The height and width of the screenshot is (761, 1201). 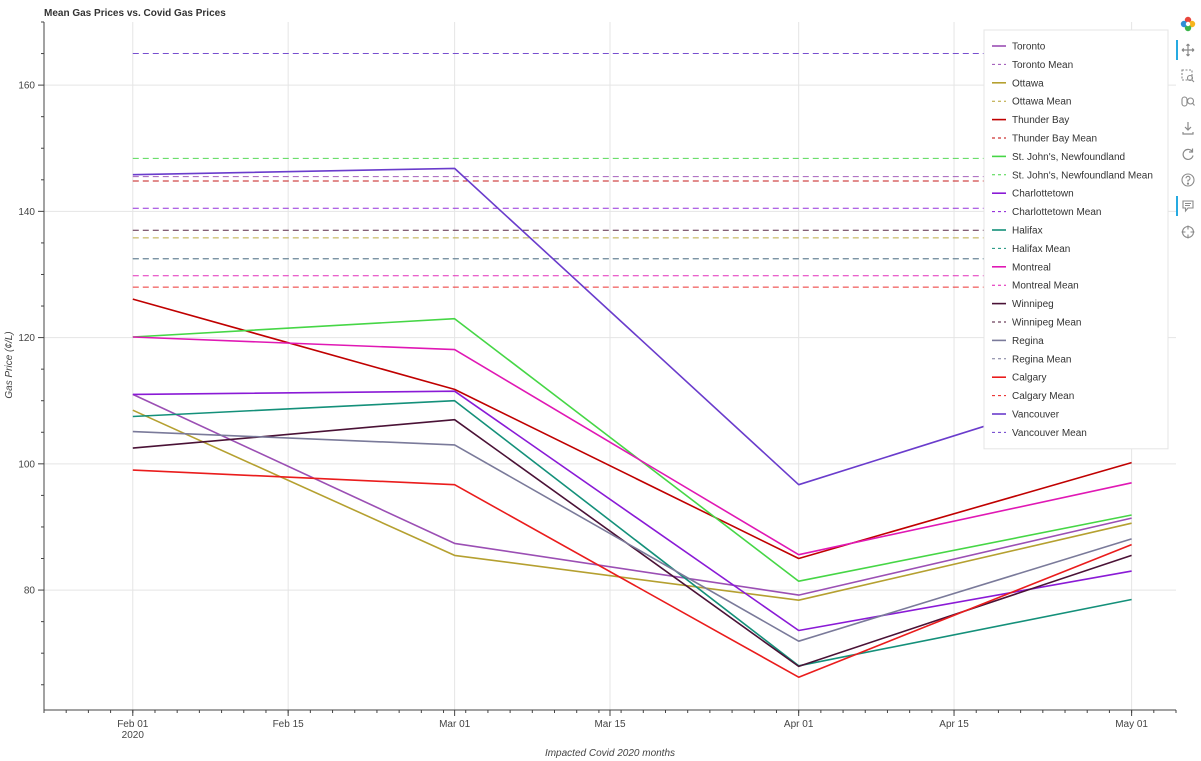 I want to click on x-tick-sublabel: 2020, so click(x=133, y=735).